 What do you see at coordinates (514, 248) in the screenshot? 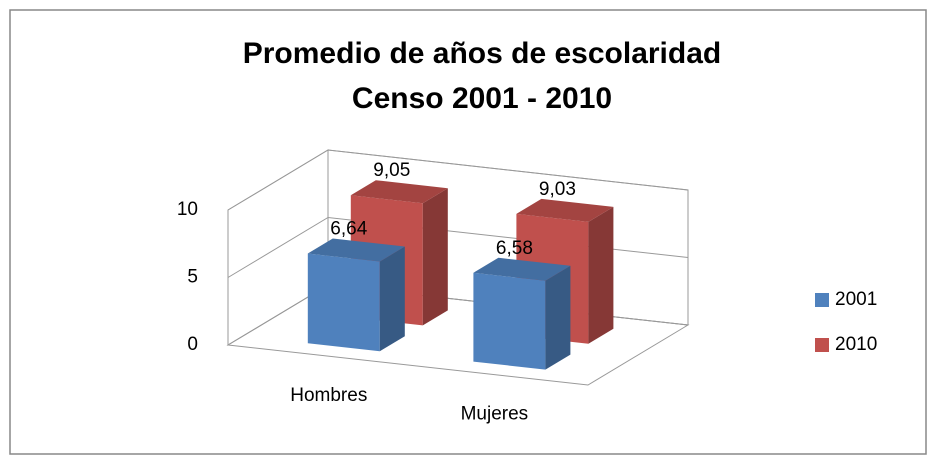
I see `value-label: 6,58` at bounding box center [514, 248].